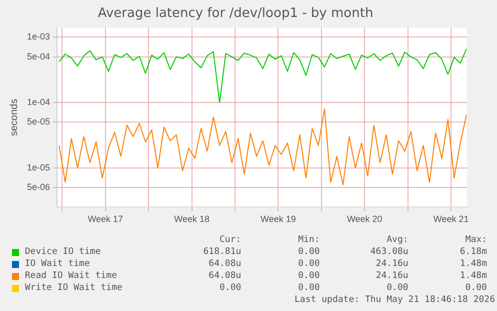 The width and height of the screenshot is (497, 311). What do you see at coordinates (38, 167) in the screenshot?
I see `y-tick-label: 1e-05` at bounding box center [38, 167].